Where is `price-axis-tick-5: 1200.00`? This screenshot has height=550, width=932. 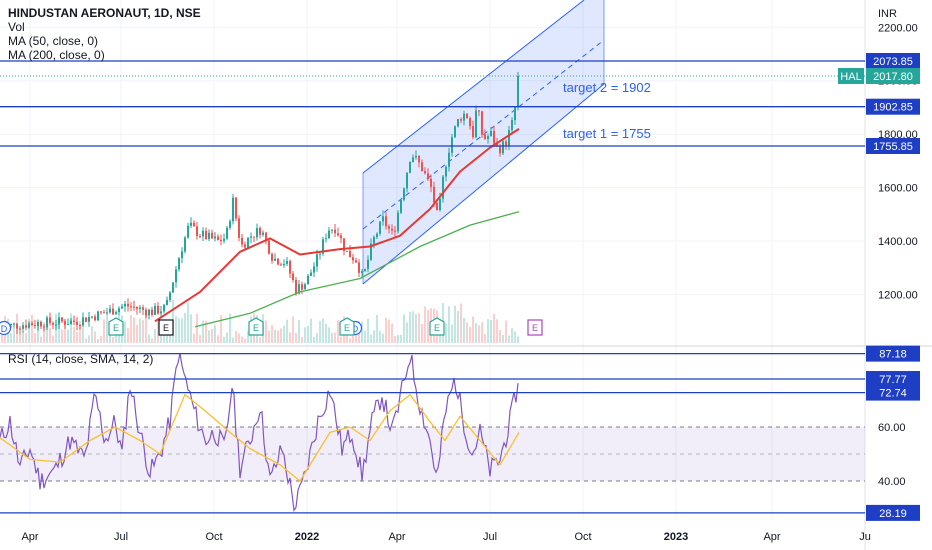
price-axis-tick-5: 1200.00 is located at coordinates (898, 296).